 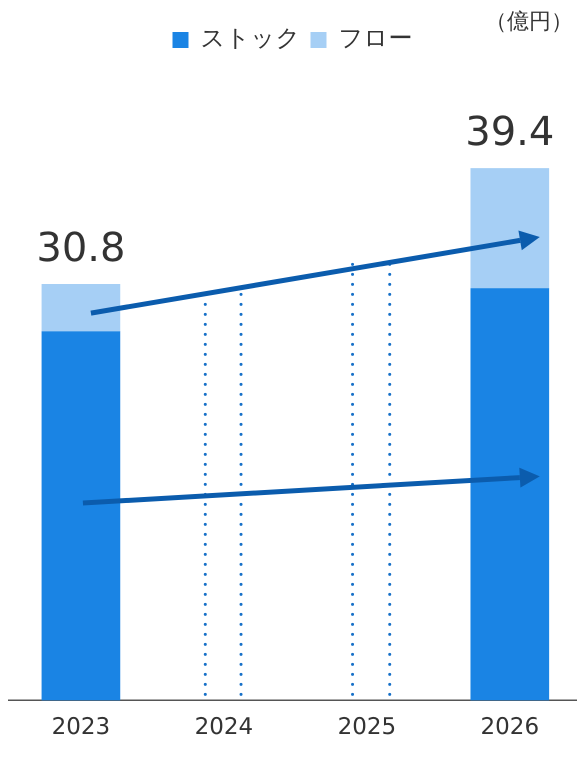 I want to click on legend-label: フロー, so click(x=375, y=38).